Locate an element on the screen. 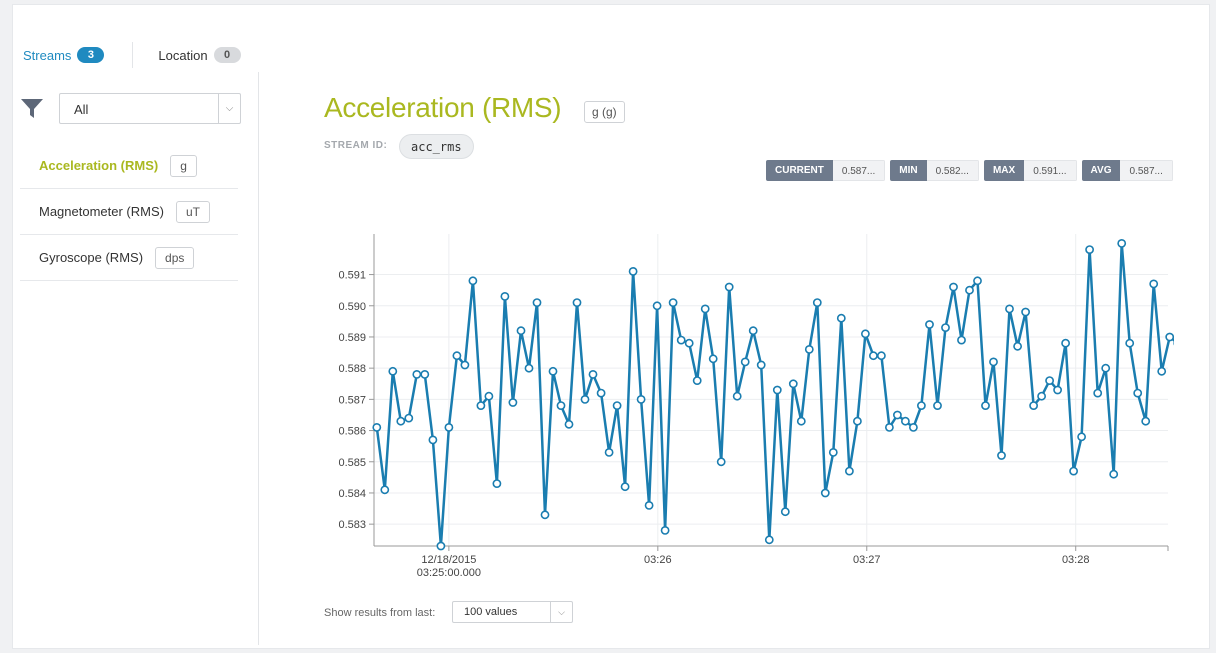 The image size is (1216, 653). y-tick-label: 0.589 is located at coordinates (352, 338).